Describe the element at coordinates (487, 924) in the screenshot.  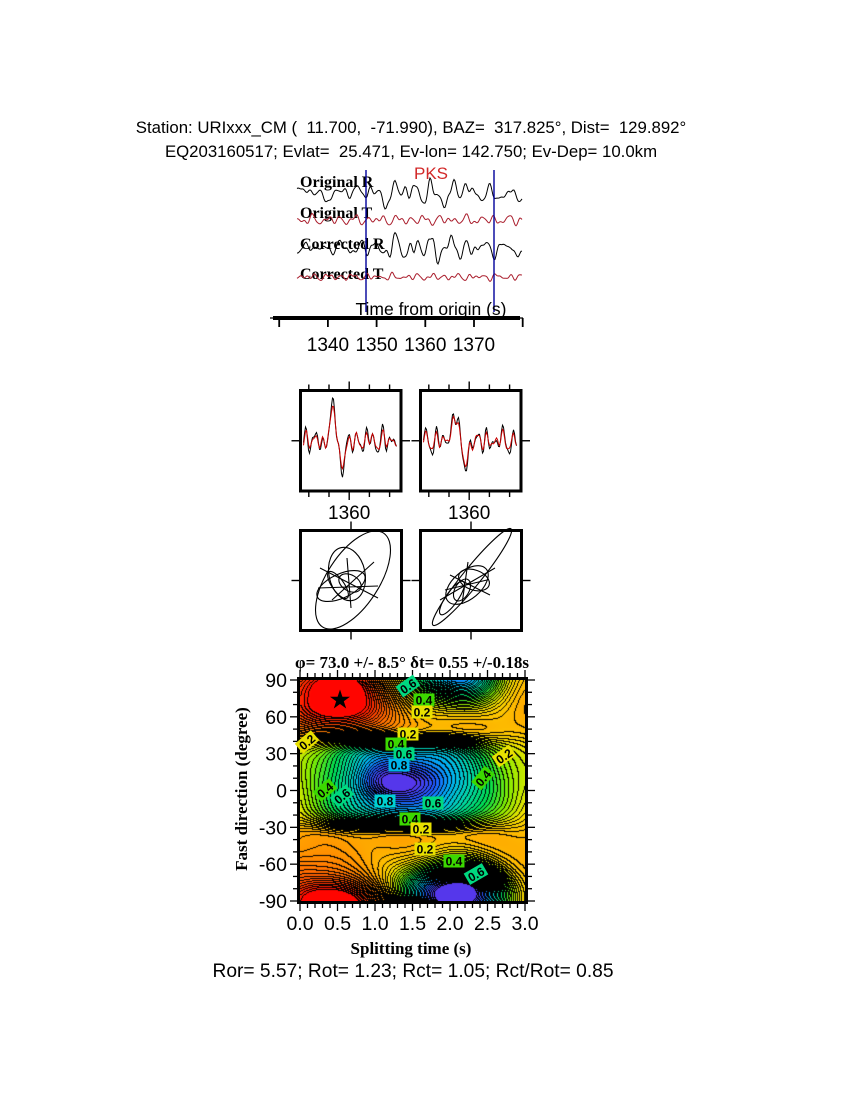
I see `svg-text: 2.5` at that location.